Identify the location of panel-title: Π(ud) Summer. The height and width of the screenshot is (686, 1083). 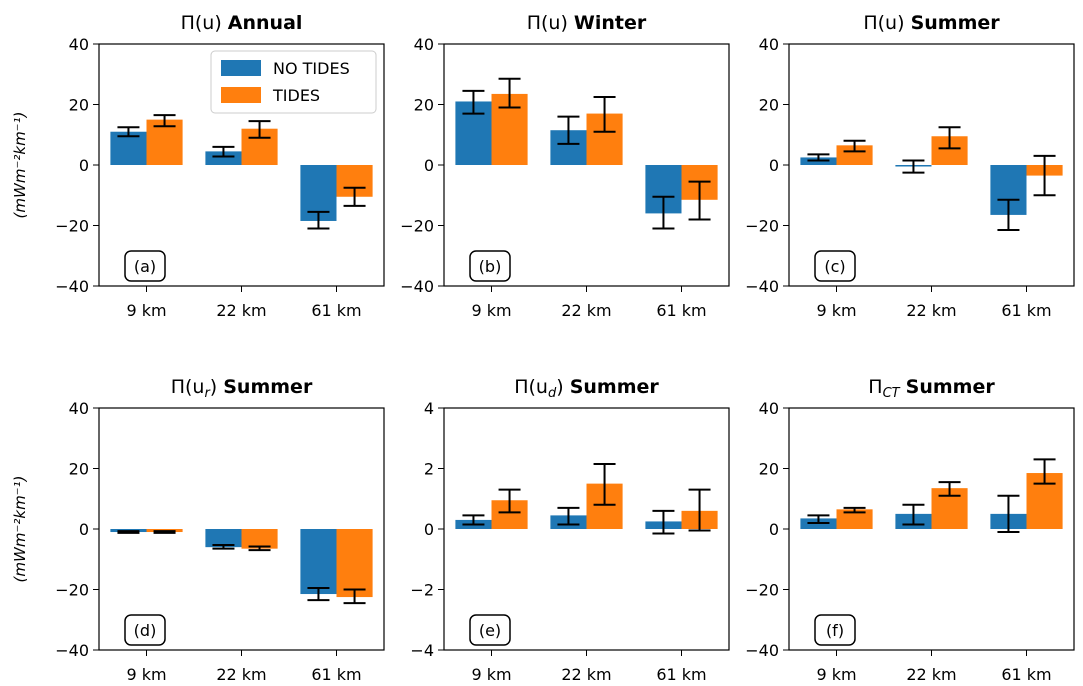
(586, 388).